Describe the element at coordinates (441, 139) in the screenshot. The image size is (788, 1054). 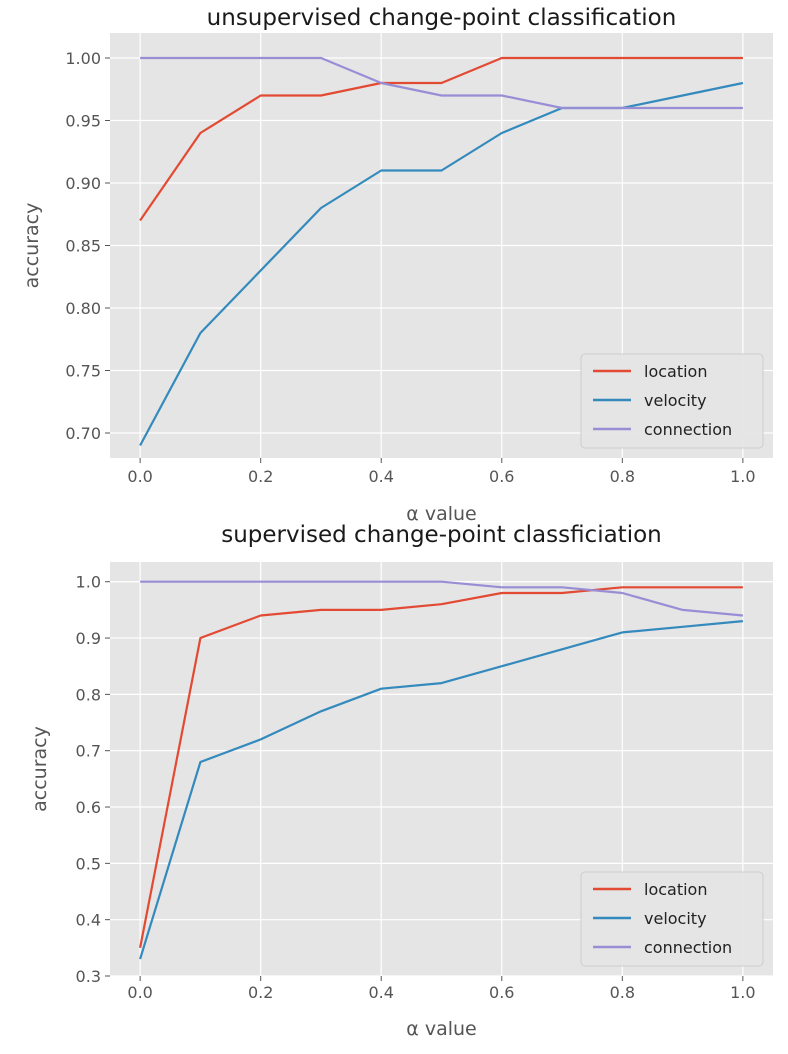
I see `series-line-location` at that location.